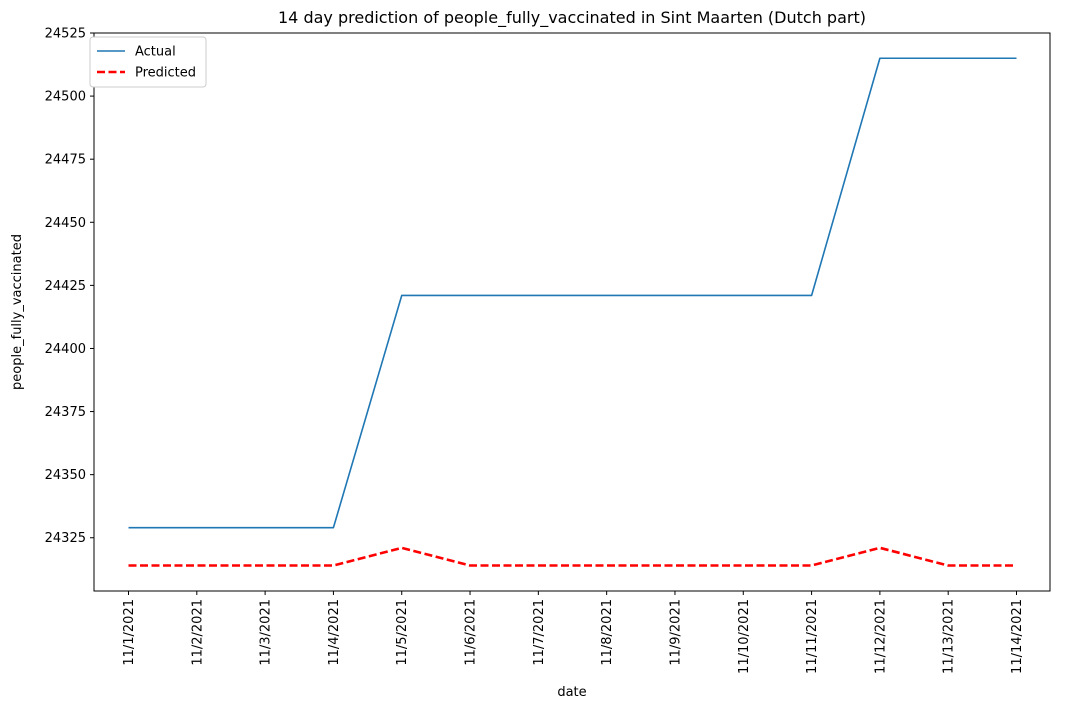 The image size is (1070, 709). I want to click on y-tick-label: 24525, so click(65, 34).